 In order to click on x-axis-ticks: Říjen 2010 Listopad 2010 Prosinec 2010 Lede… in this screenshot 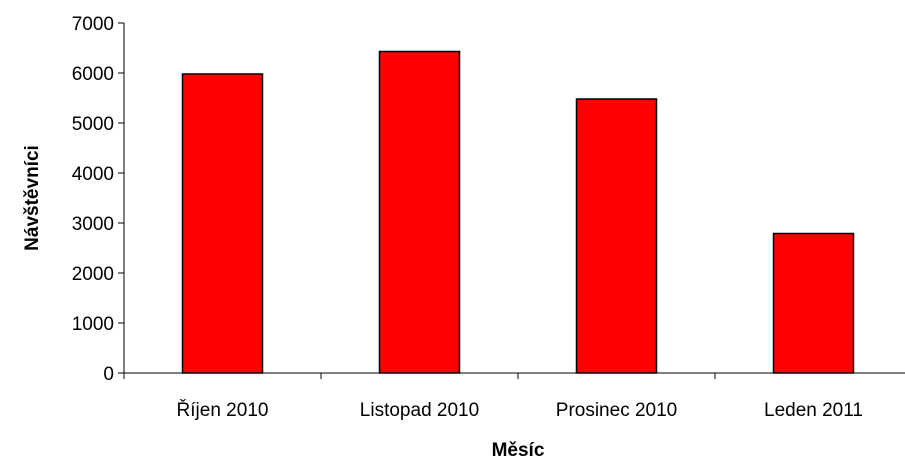, I will do `click(493, 397)`.